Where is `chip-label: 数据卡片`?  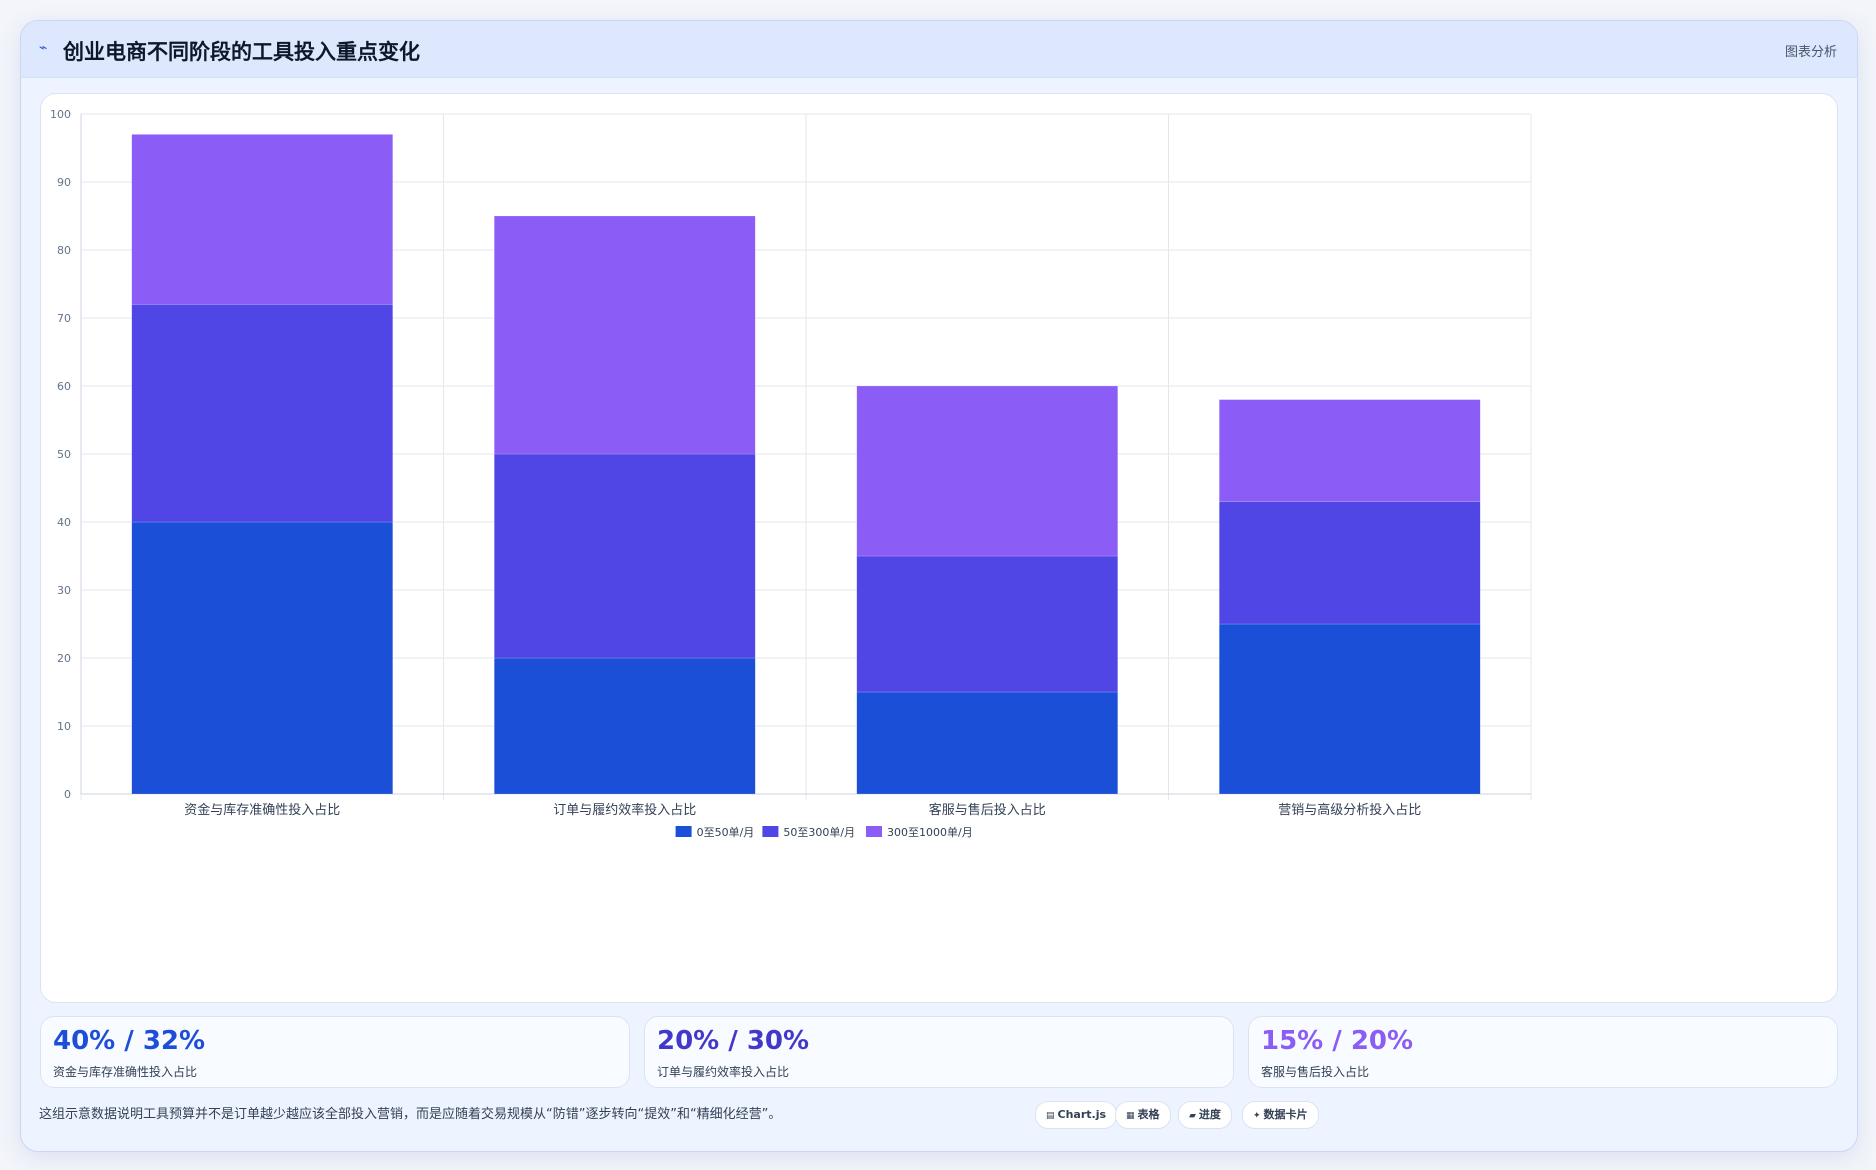
chip-label: 数据卡片 is located at coordinates (1285, 1114).